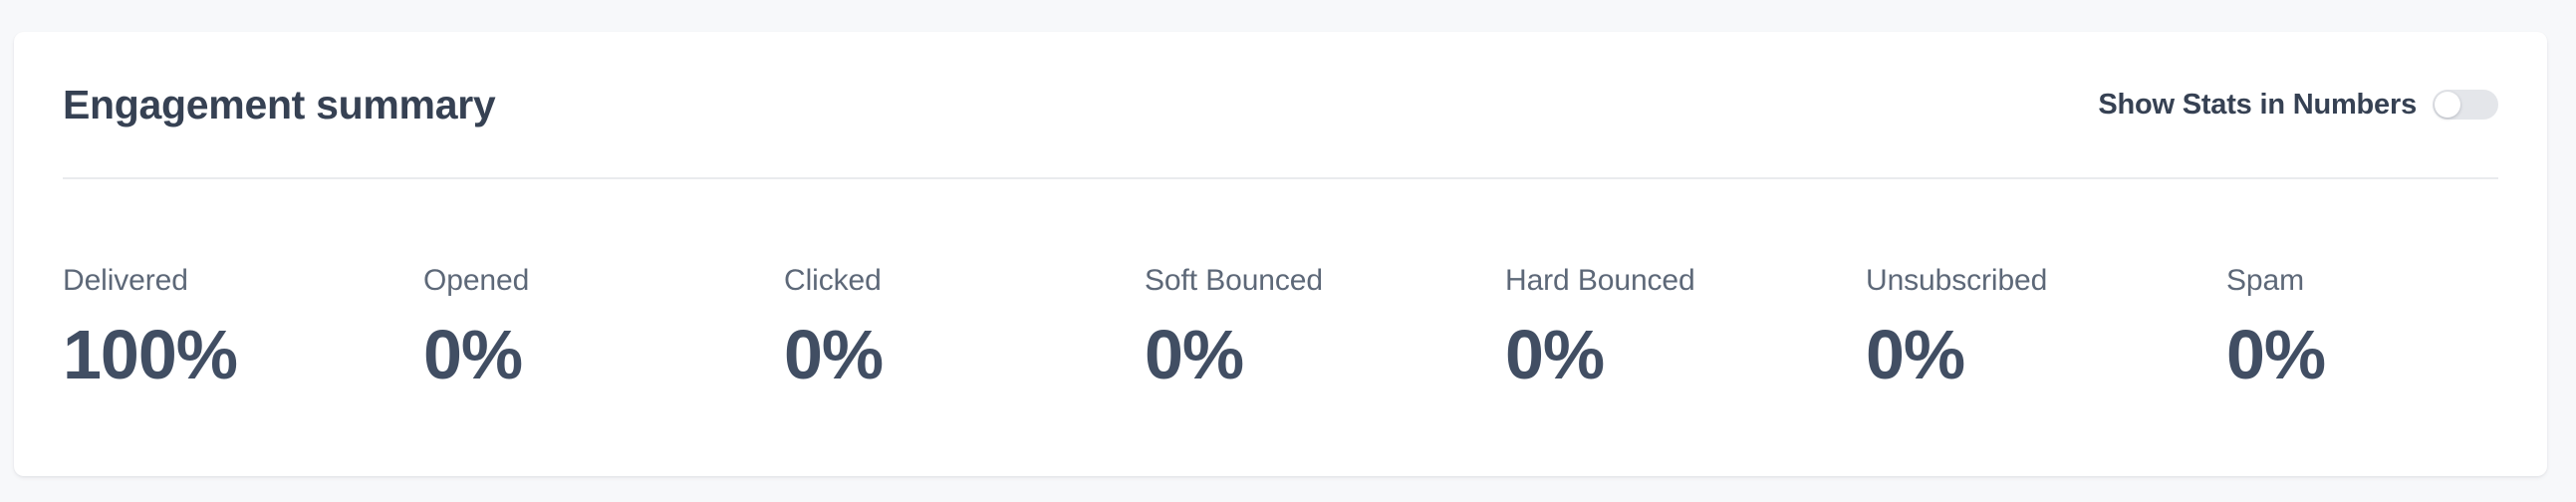 The image size is (2576, 502). Describe the element at coordinates (279, 104) in the screenshot. I see `page-title: Engagement summary` at that location.